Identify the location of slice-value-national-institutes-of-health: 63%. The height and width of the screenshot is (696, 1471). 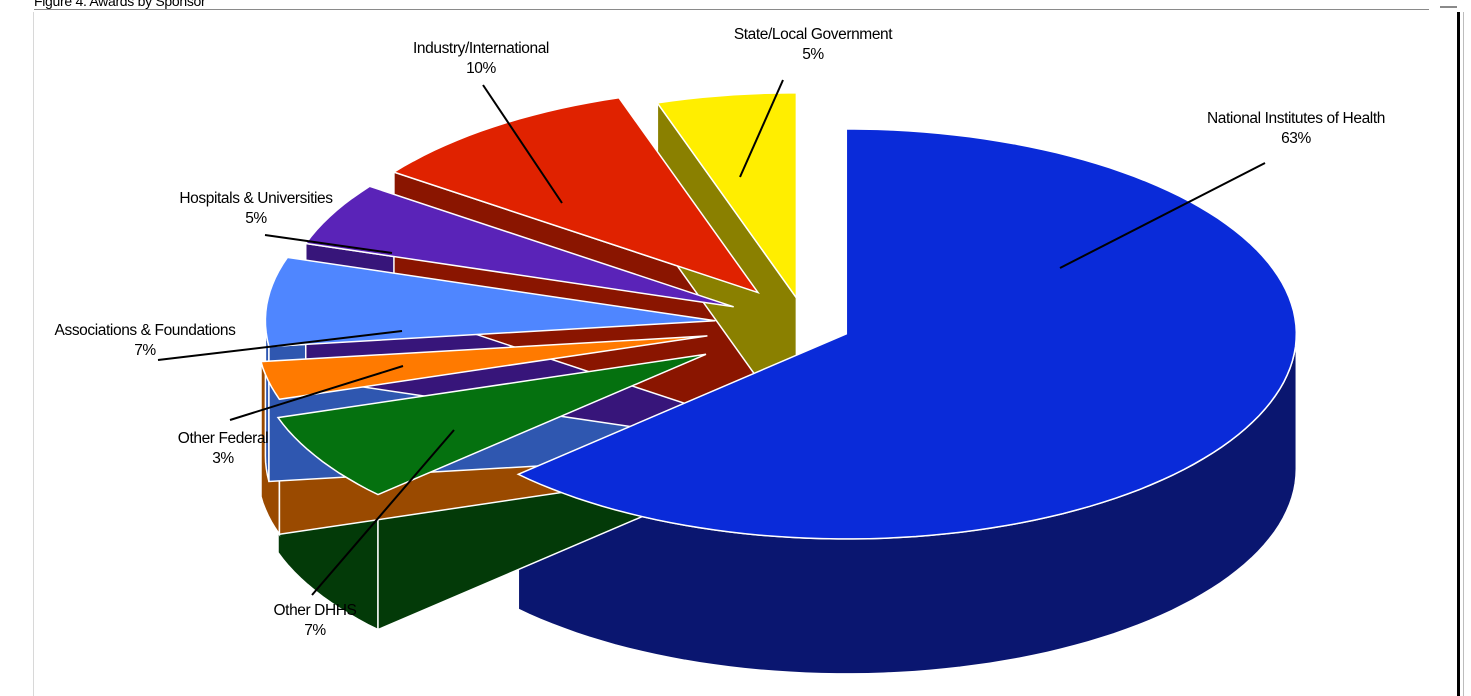
(1296, 138).